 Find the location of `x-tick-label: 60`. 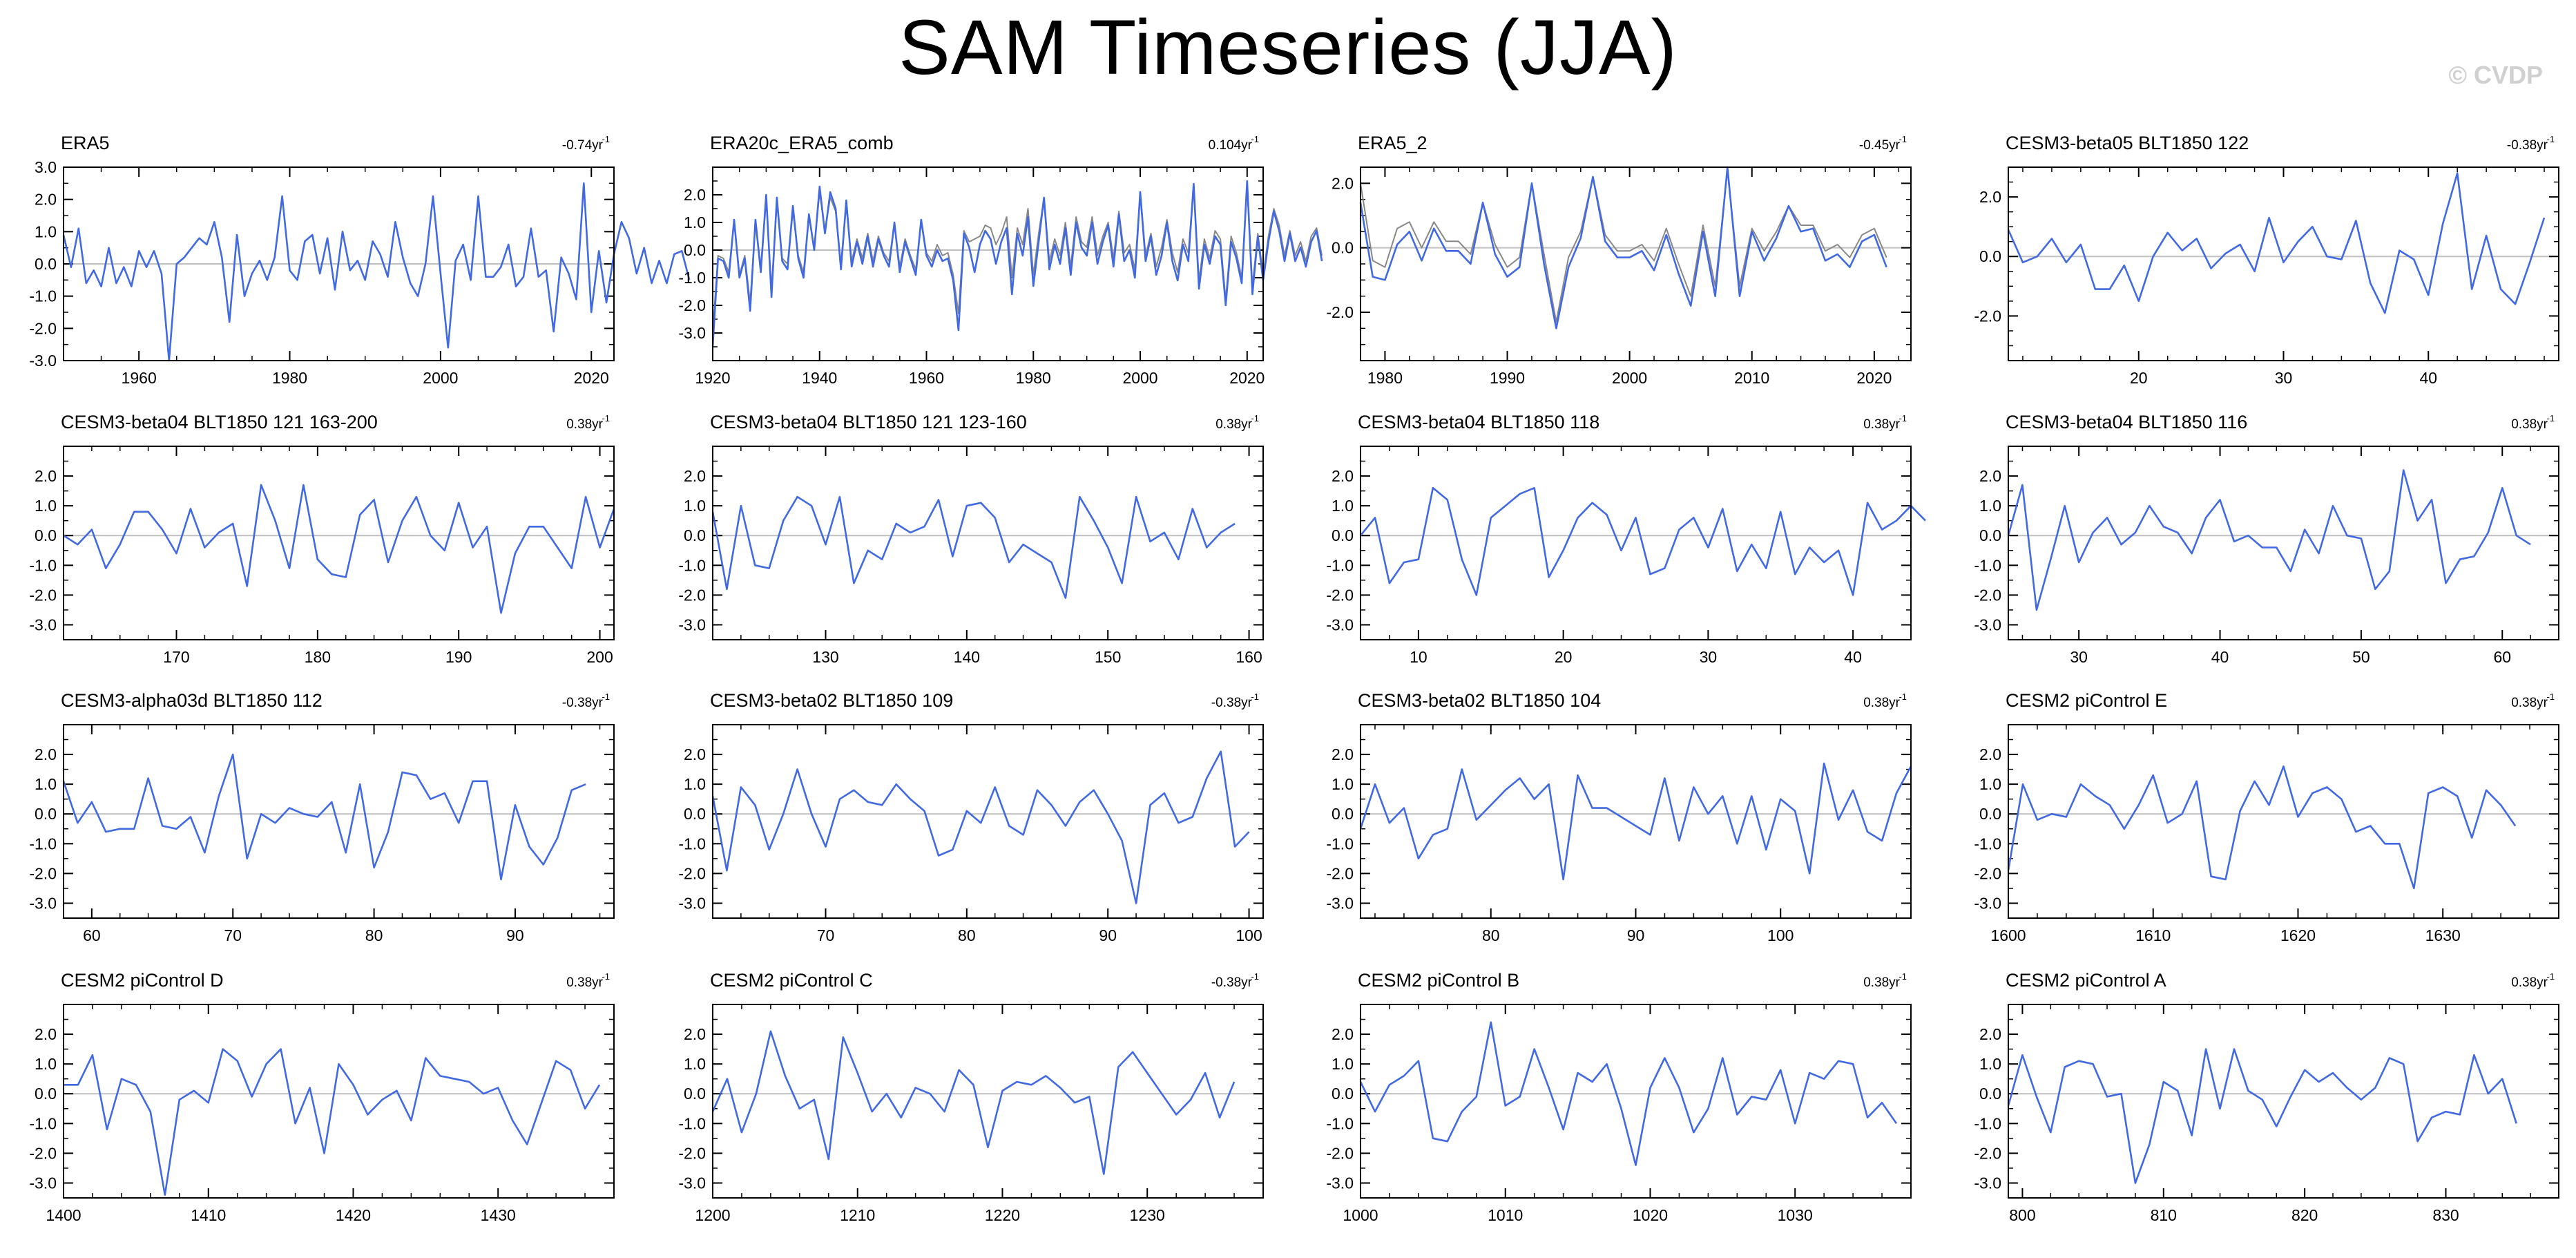

x-tick-label: 60 is located at coordinates (92, 935).